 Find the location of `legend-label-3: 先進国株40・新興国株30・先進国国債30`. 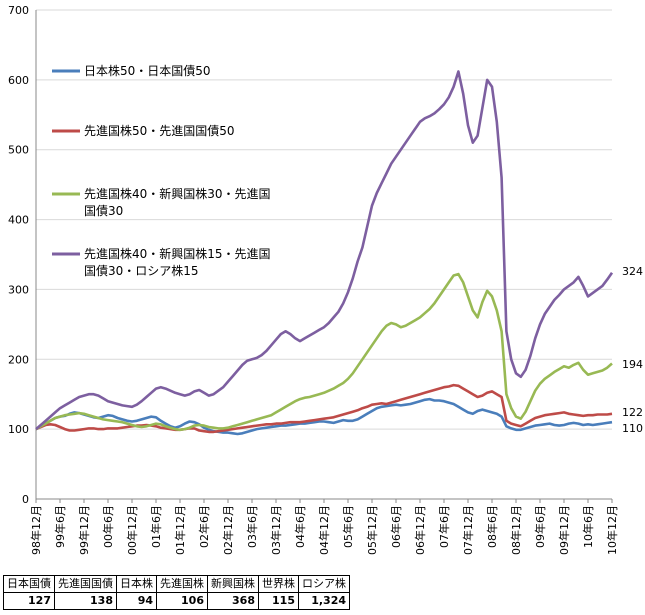

legend-label-3: 先進国株40・新興国株30・先進国国債30 is located at coordinates (177, 202).